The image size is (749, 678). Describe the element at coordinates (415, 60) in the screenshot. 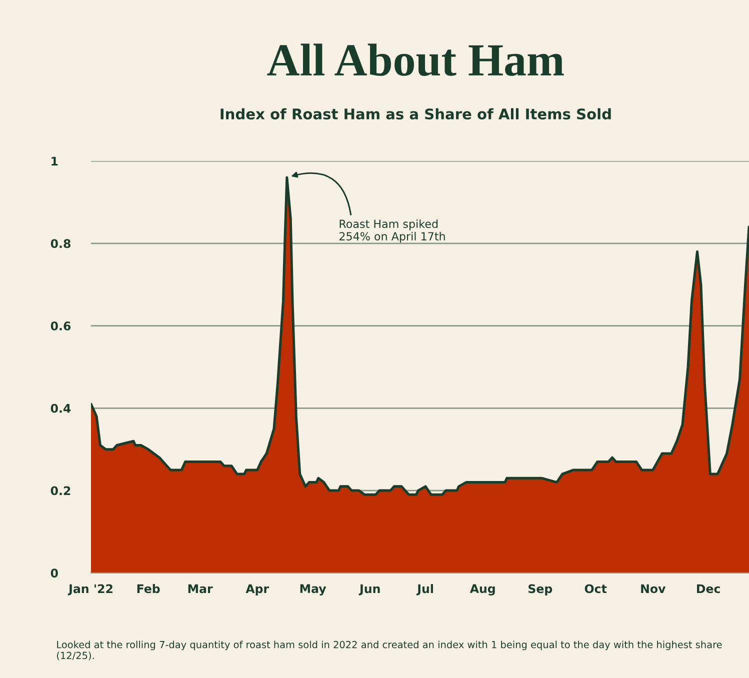

I see `chart-title: All About Ham` at that location.